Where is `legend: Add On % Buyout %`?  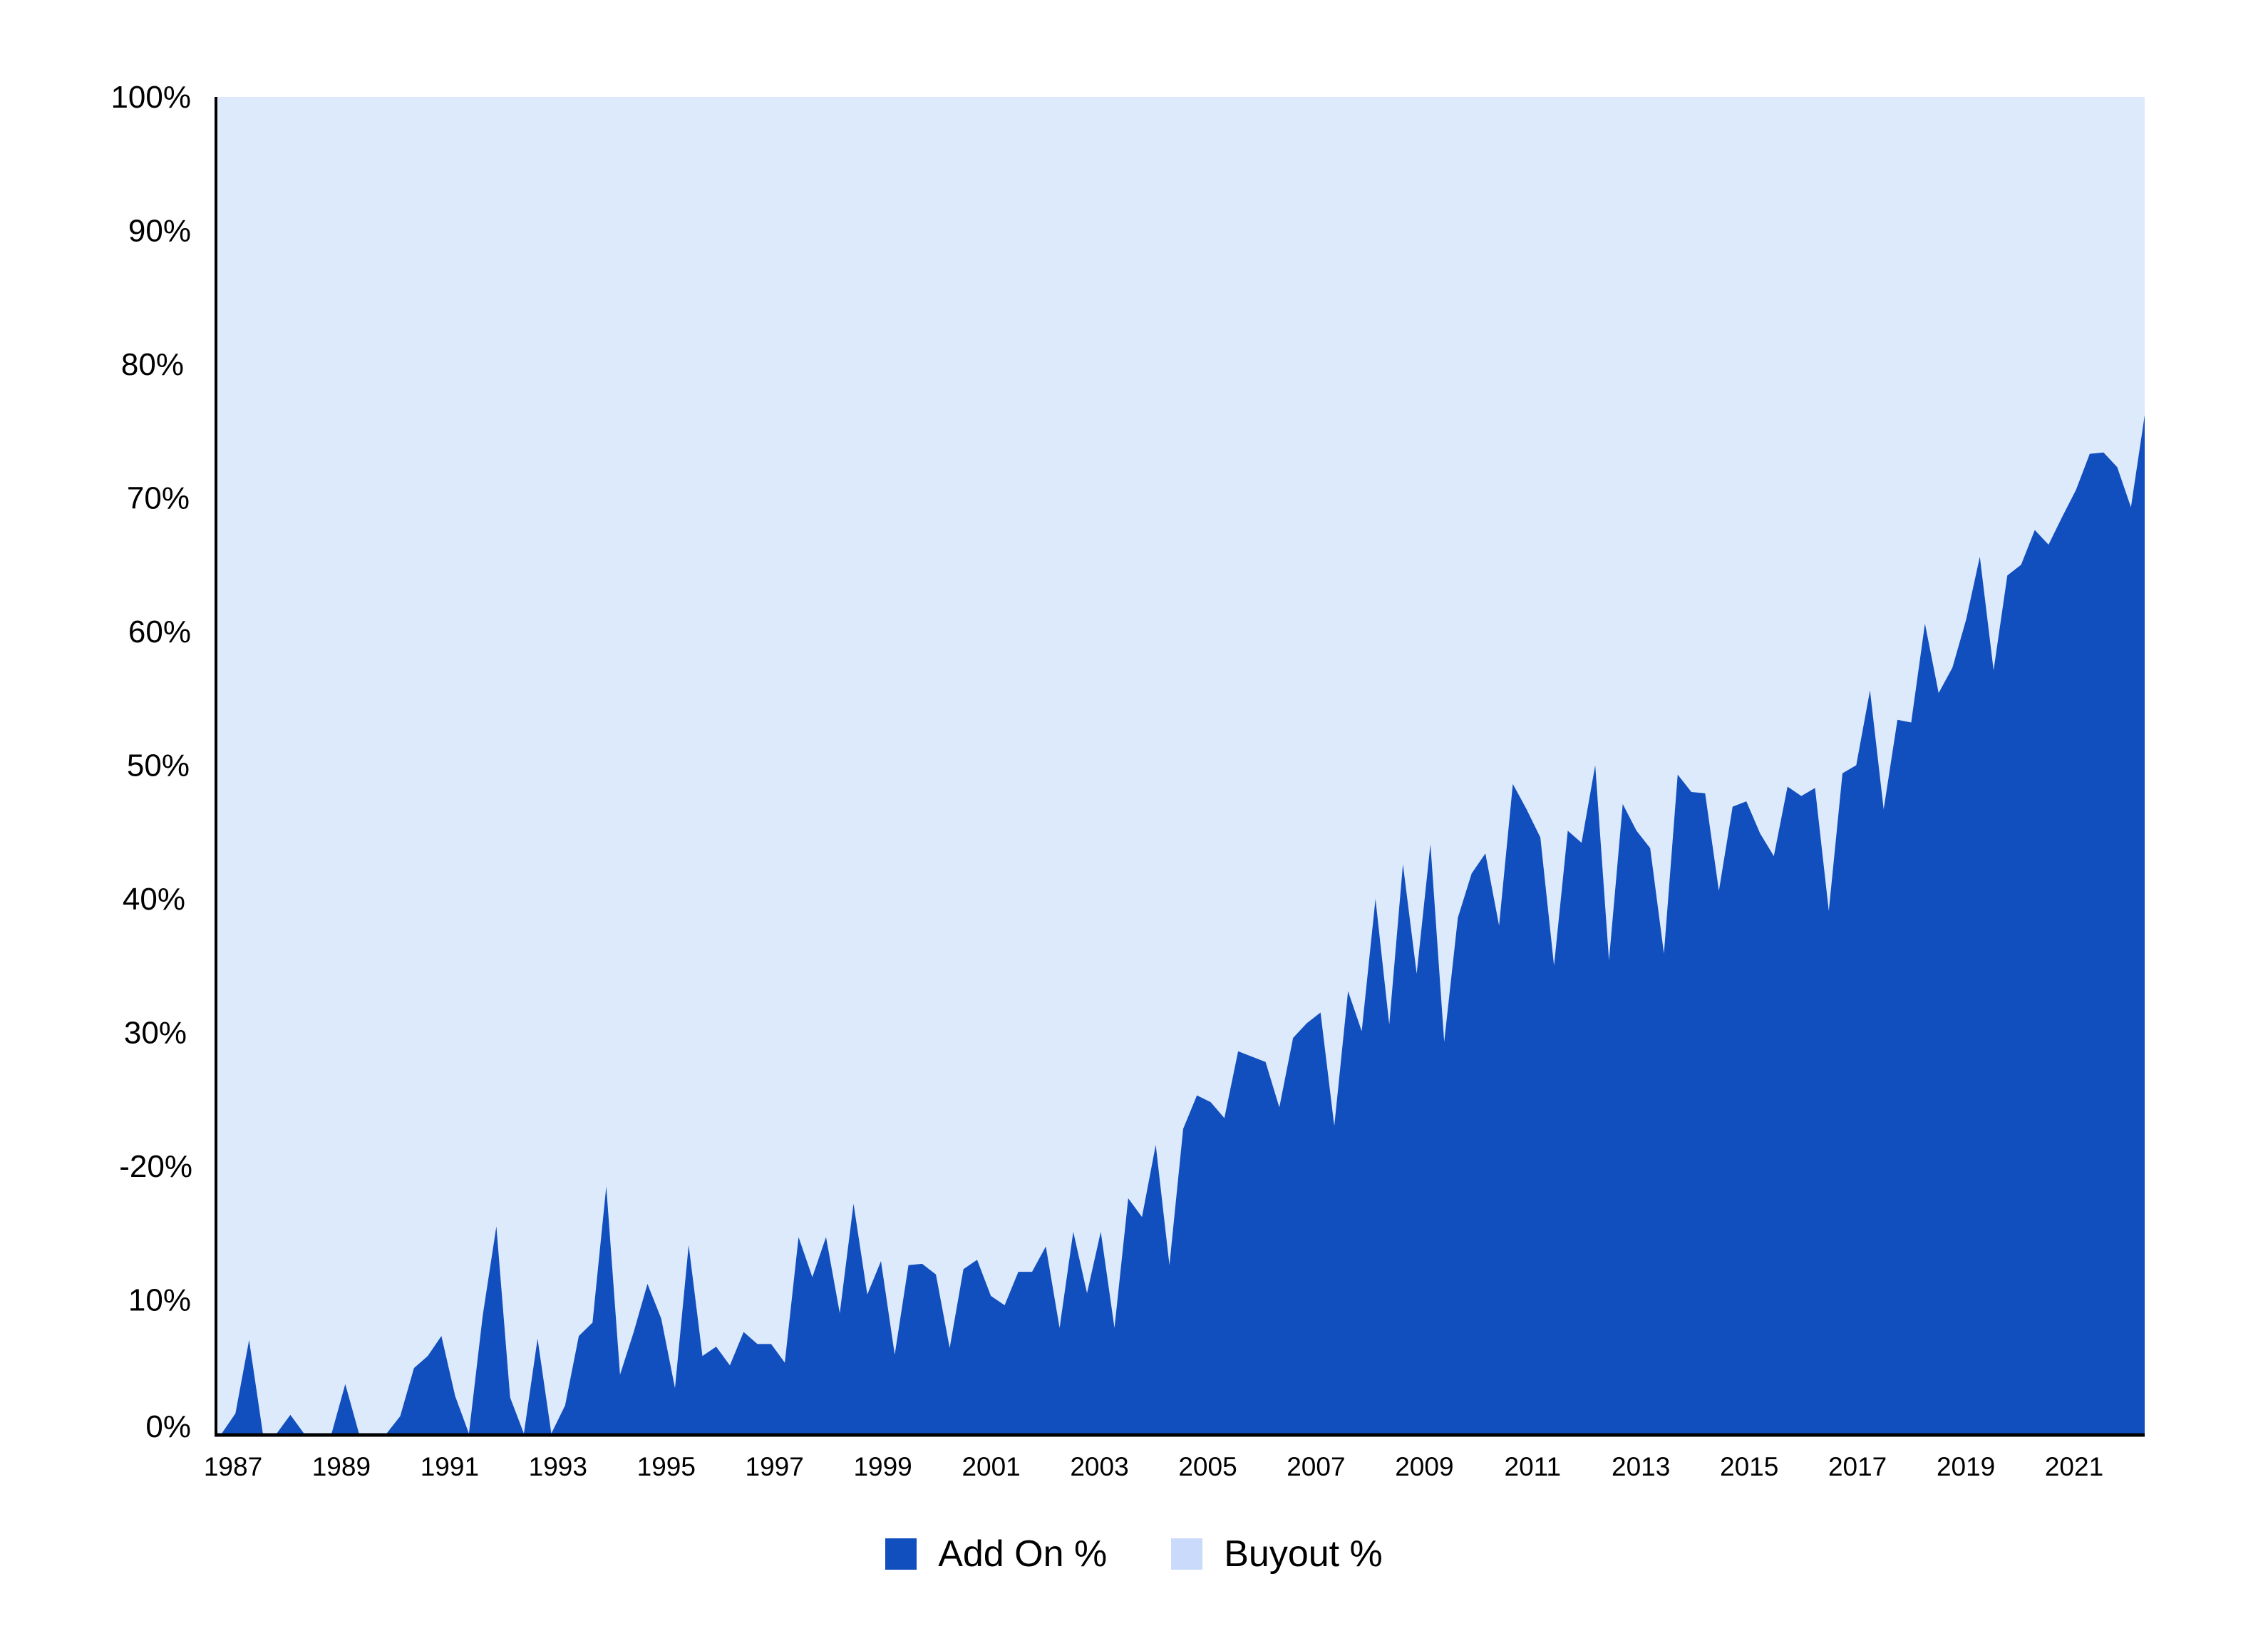
legend: Add On % Buyout % is located at coordinates (1134, 1554).